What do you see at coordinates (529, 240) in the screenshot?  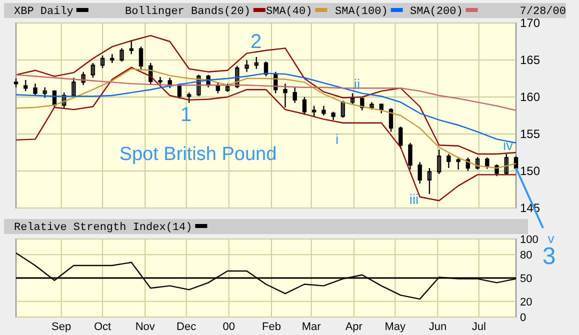 I see `y-tick-label: 100` at bounding box center [529, 240].